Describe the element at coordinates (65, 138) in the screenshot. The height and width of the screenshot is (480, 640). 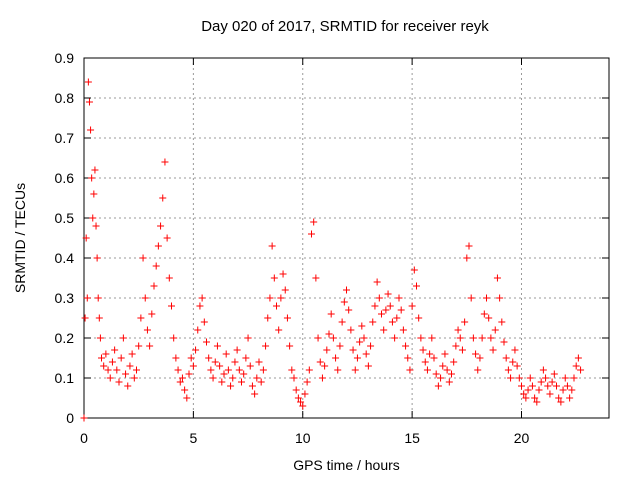
I see `y-tick-label: 0.7` at that location.